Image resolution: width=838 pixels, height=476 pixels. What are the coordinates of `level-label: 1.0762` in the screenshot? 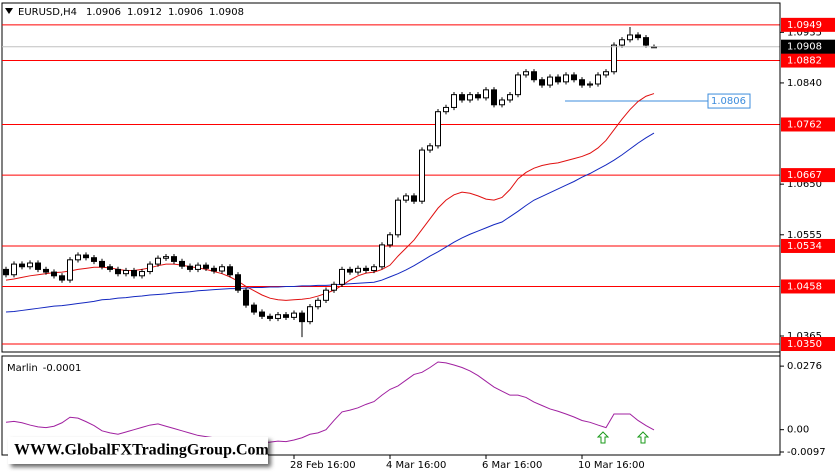 It's located at (804, 124).